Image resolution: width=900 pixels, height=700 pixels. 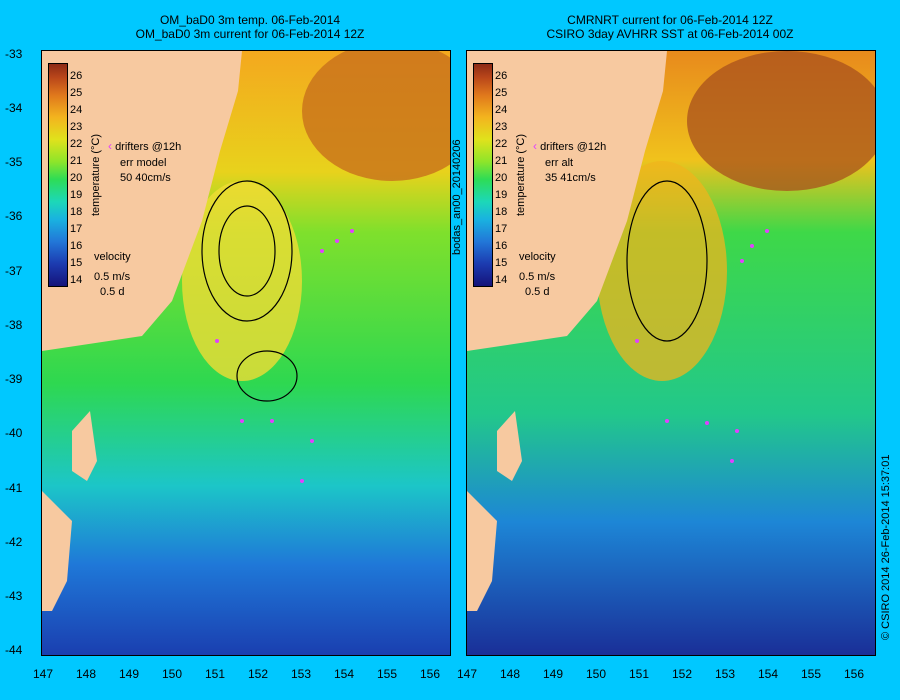 What do you see at coordinates (501, 280) in the screenshot?
I see `right-legend-tick: 14` at bounding box center [501, 280].